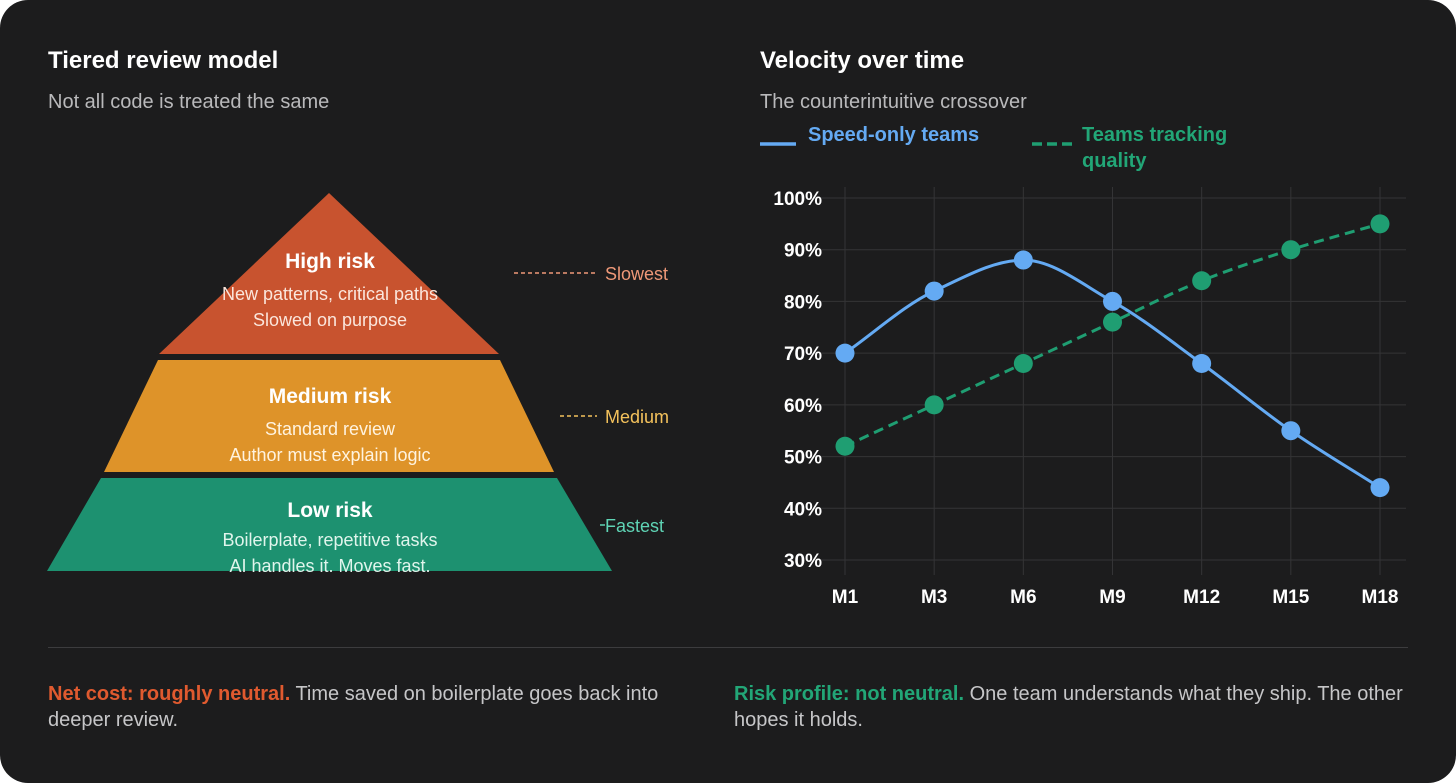 The image size is (1456, 783). What do you see at coordinates (163, 60) in the screenshot?
I see `pyramid-title: Tiered review model` at bounding box center [163, 60].